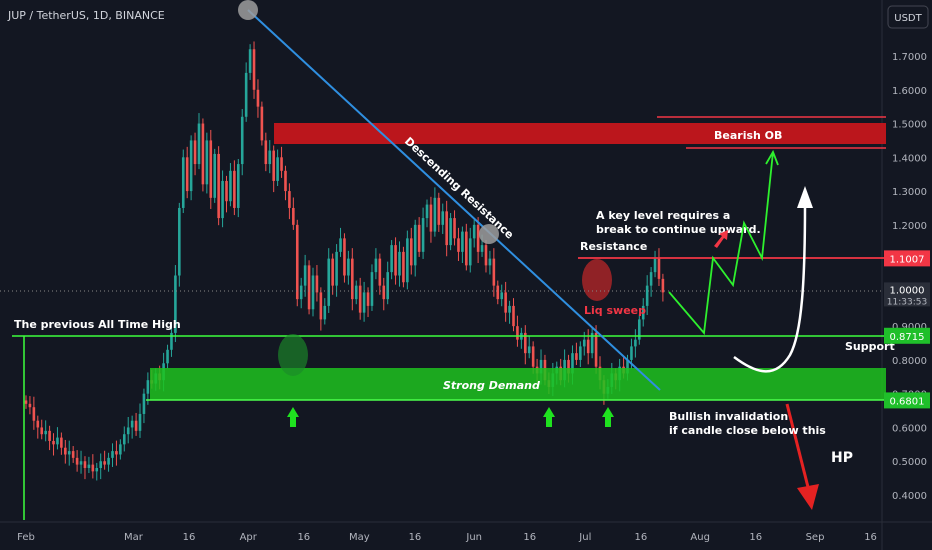 This screenshot has height=550, width=932. I want to click on strong-demand-zone, so click(518, 384).